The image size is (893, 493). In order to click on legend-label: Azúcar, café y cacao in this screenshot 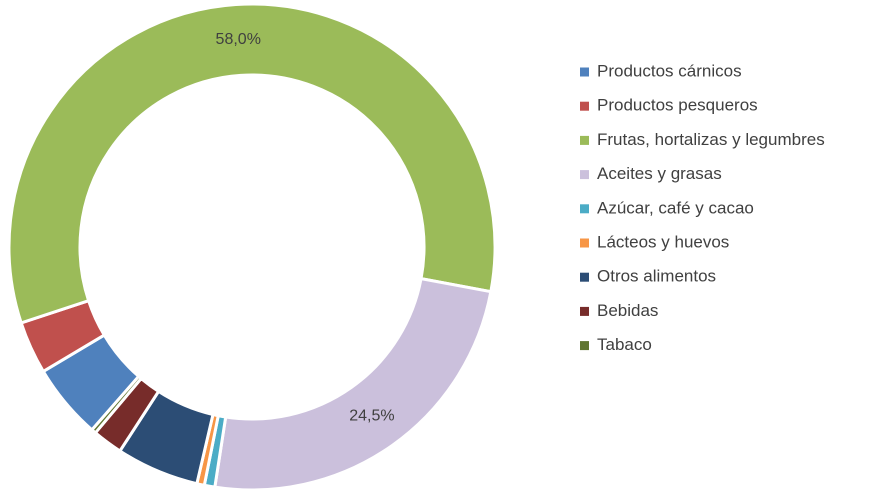, I will do `click(675, 207)`.